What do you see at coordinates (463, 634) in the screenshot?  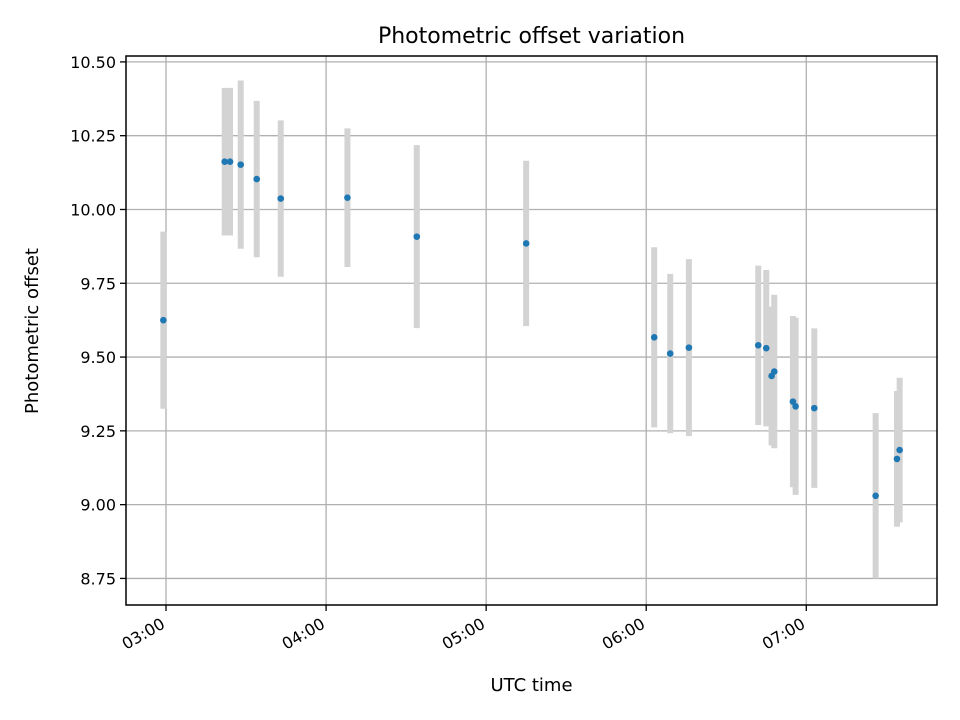 I see `x-tick-label: 05:00` at bounding box center [463, 634].